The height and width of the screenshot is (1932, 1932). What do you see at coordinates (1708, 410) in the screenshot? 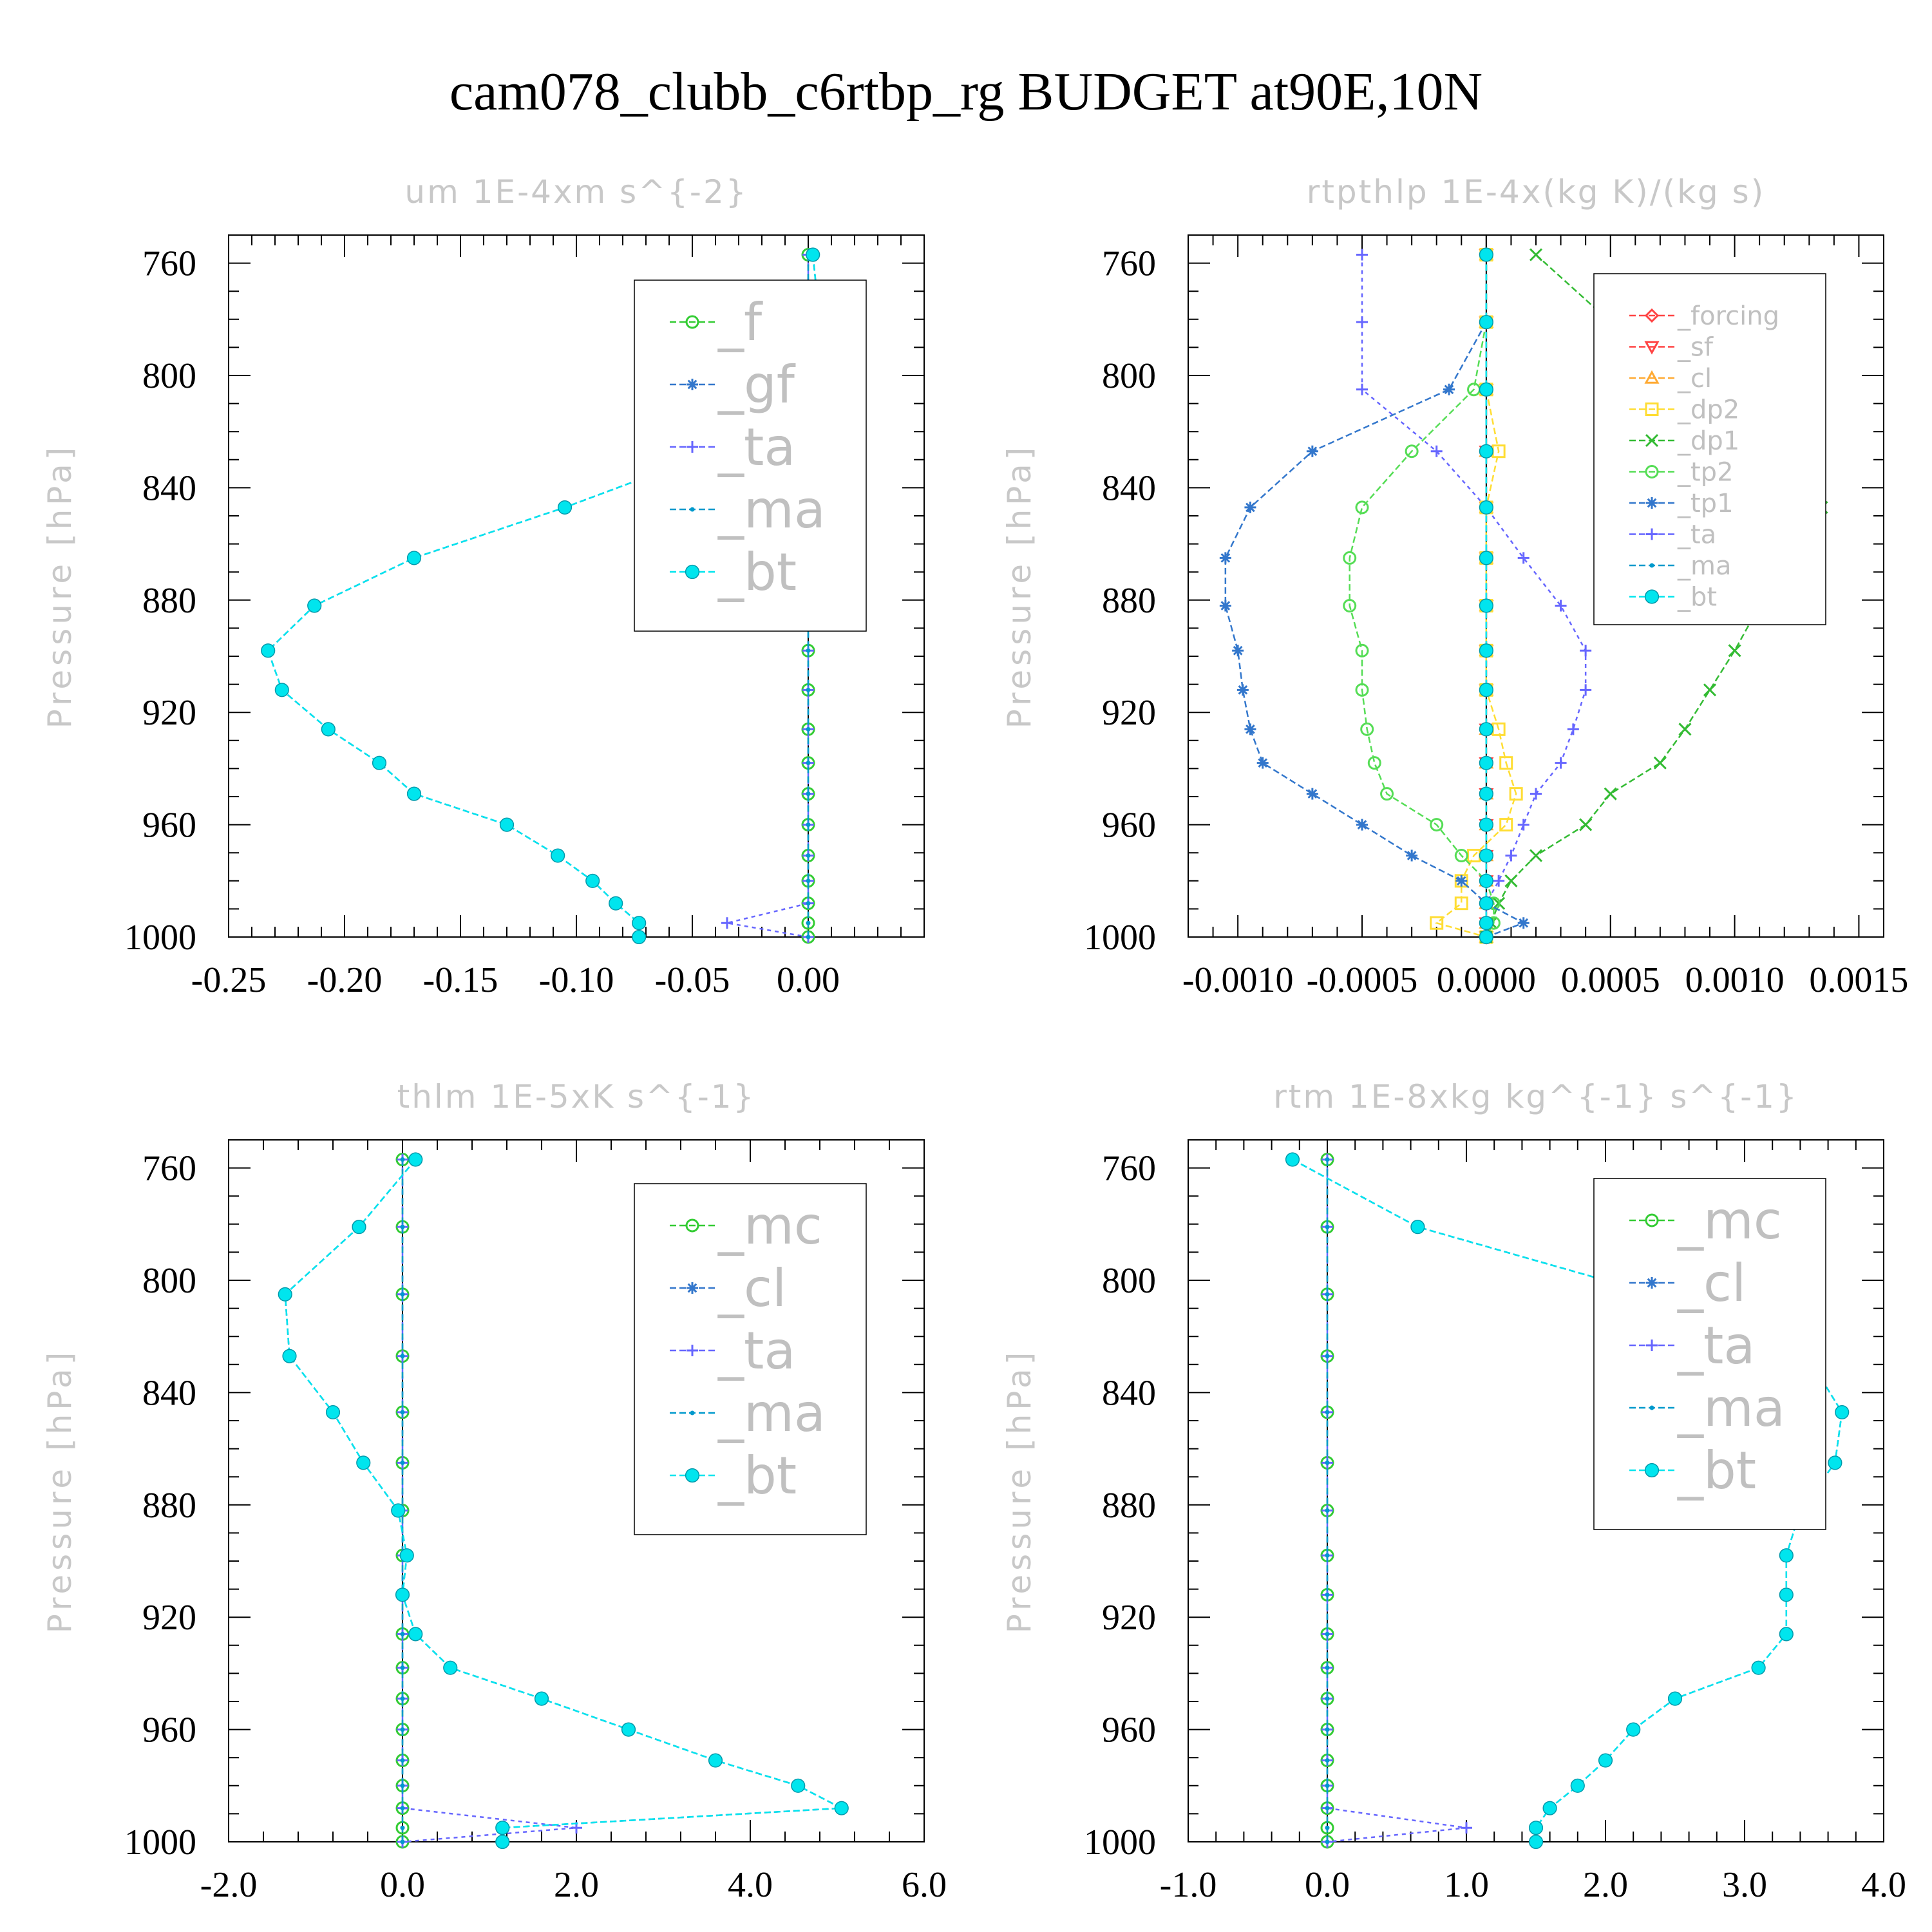
I see `legend-label: _dp2` at bounding box center [1708, 410].